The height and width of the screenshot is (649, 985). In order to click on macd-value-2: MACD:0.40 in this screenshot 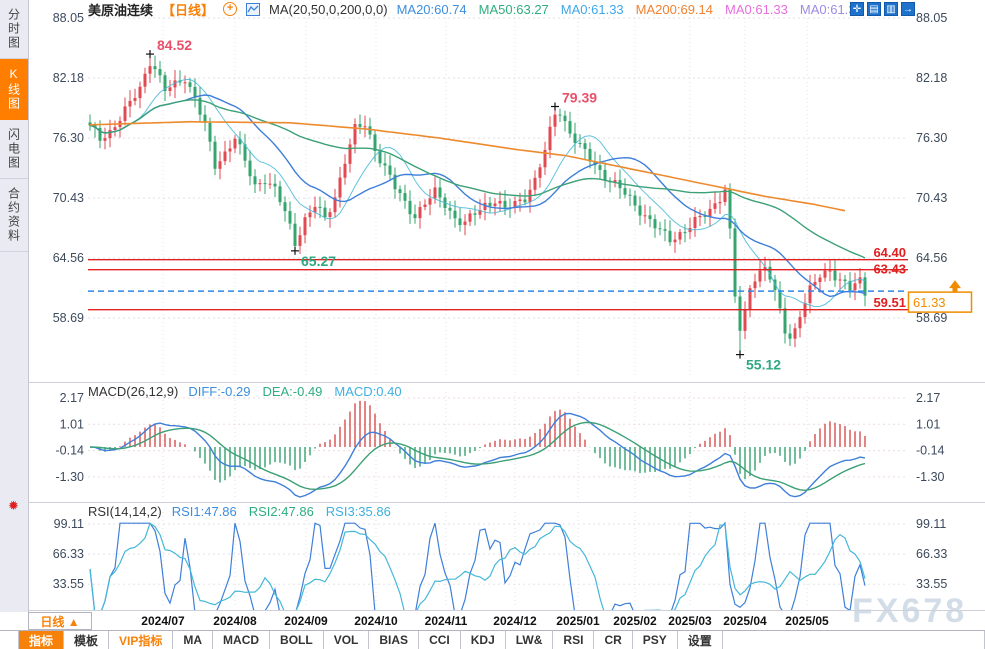, I will do `click(368, 391)`.